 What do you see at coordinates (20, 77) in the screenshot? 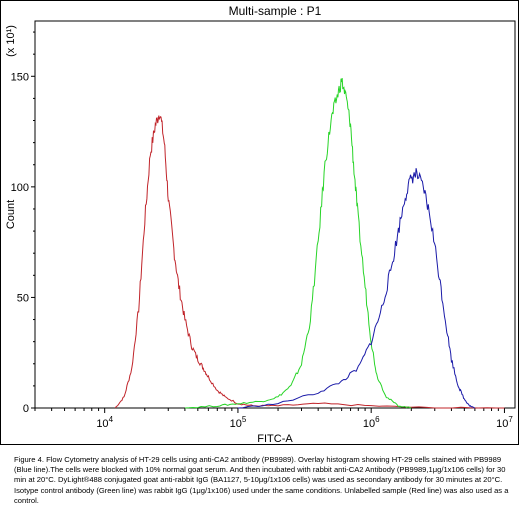
I see `y-tick-label: 150` at bounding box center [20, 77].